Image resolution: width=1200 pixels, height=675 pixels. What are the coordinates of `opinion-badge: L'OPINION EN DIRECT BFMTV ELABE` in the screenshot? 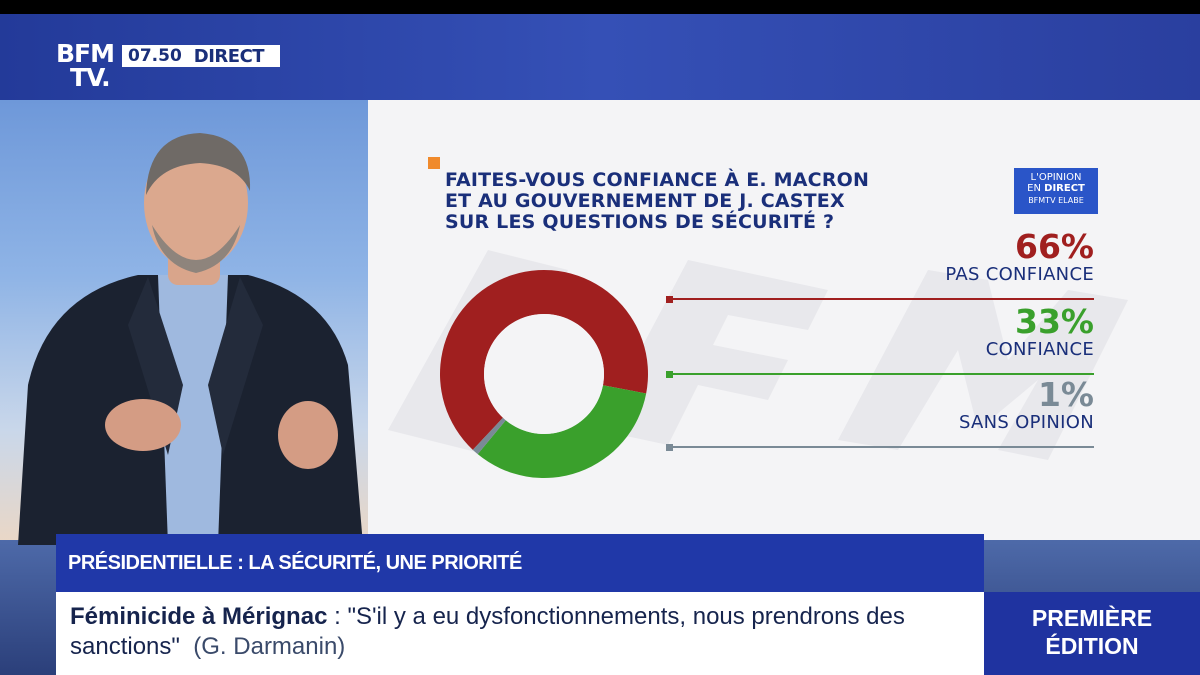 It's located at (1056, 191).